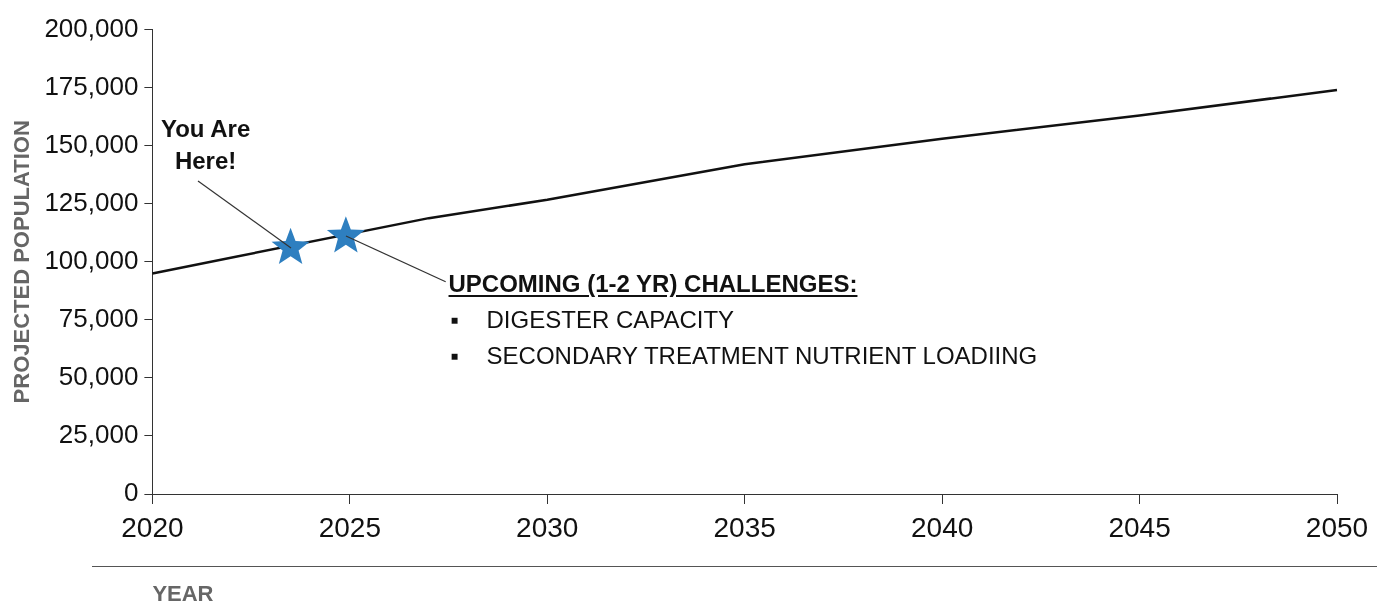 This screenshot has width=1391, height=608. What do you see at coordinates (653, 284) in the screenshot?
I see `annotation: UPCOMING (1-2 YR) CHALLENGES:` at bounding box center [653, 284].